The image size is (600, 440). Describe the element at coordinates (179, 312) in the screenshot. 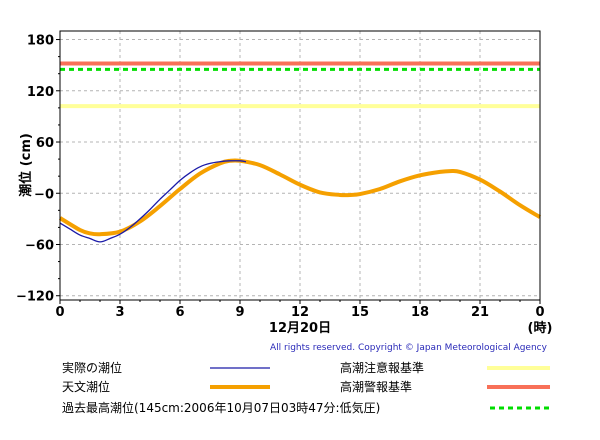

I see `x-tick-label: 6` at that location.